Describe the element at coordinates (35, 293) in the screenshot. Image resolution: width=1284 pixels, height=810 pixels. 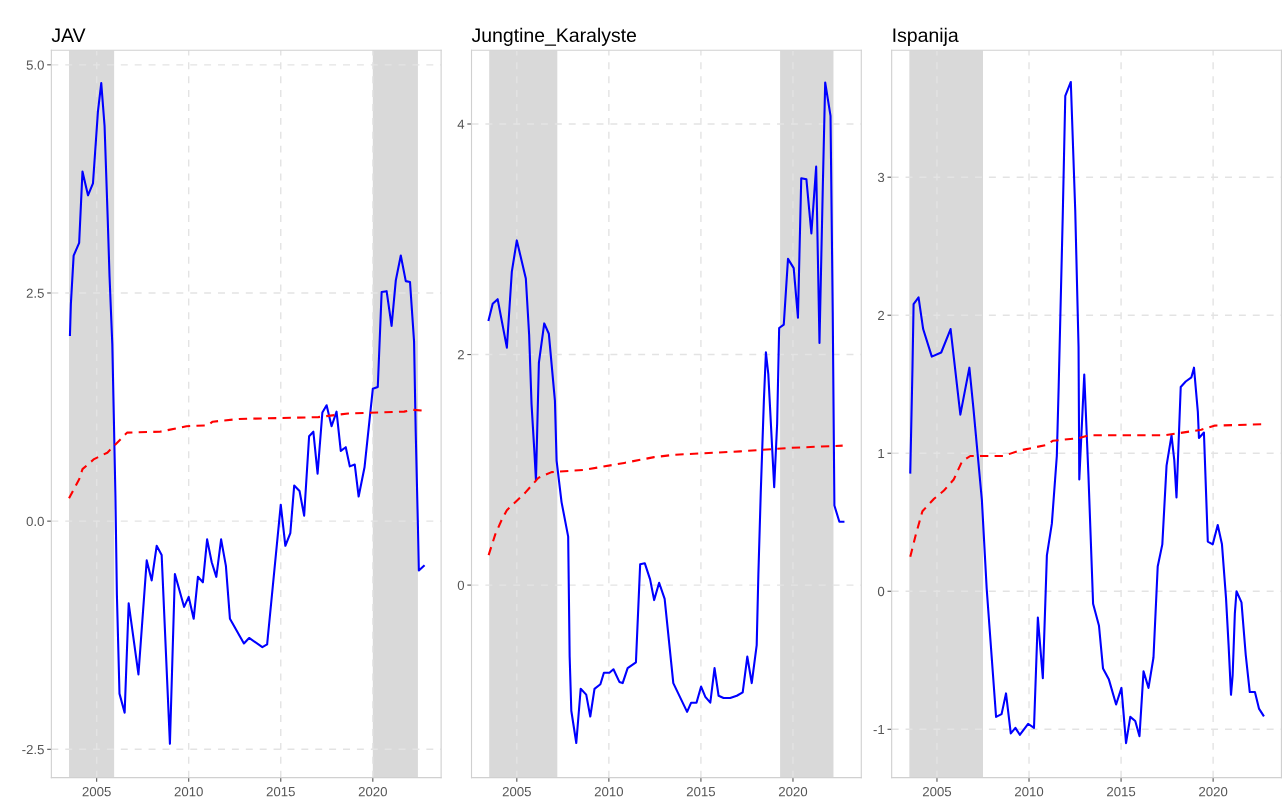
I see `y-tick-label: 2.5` at that location.